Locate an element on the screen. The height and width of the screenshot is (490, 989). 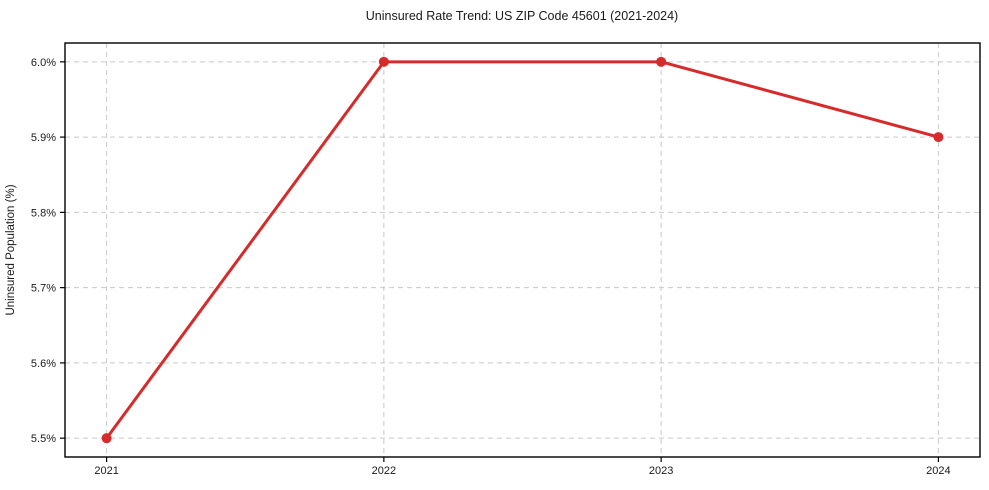
x-tick-label: 2024 is located at coordinates (938, 471).